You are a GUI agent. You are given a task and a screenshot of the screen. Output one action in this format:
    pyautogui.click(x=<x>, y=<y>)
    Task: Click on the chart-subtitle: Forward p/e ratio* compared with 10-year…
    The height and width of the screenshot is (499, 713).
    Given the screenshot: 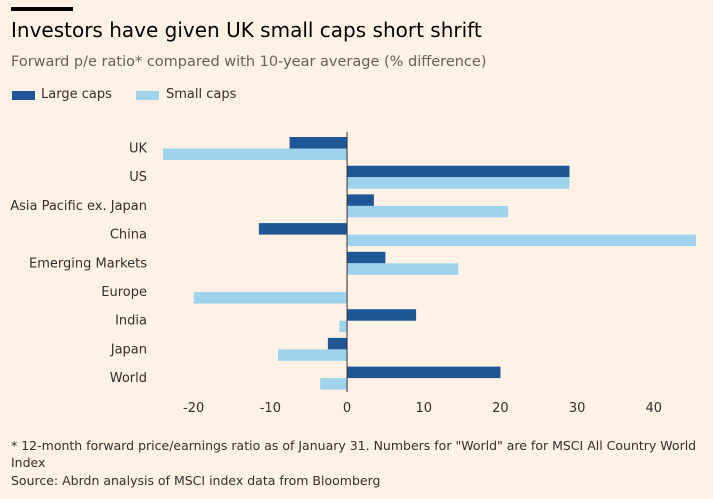 What is the action you would take?
    pyautogui.click(x=249, y=62)
    